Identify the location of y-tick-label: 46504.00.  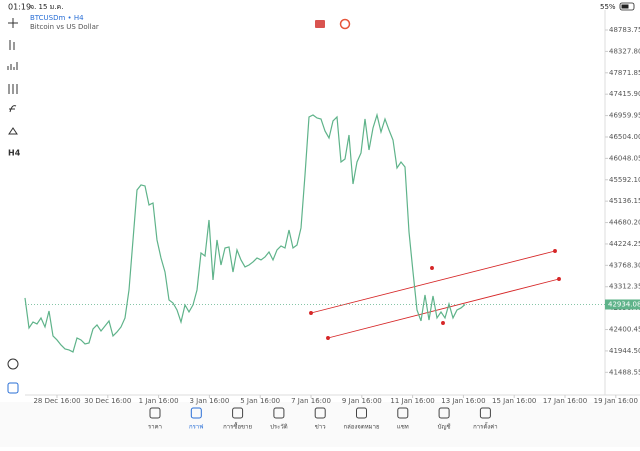
(624, 137).